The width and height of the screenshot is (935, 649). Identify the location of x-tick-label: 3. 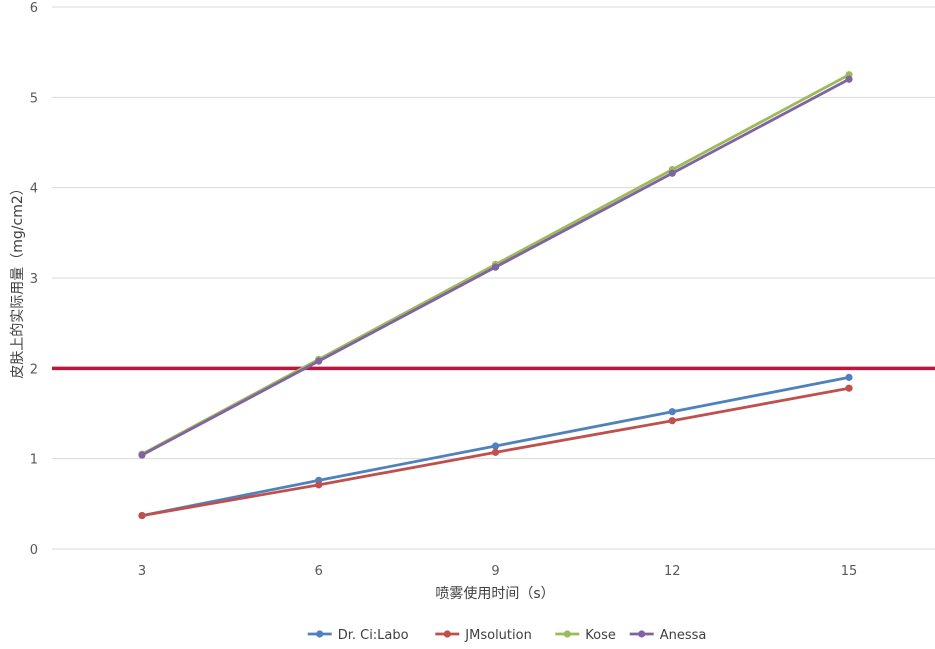
(142, 571).